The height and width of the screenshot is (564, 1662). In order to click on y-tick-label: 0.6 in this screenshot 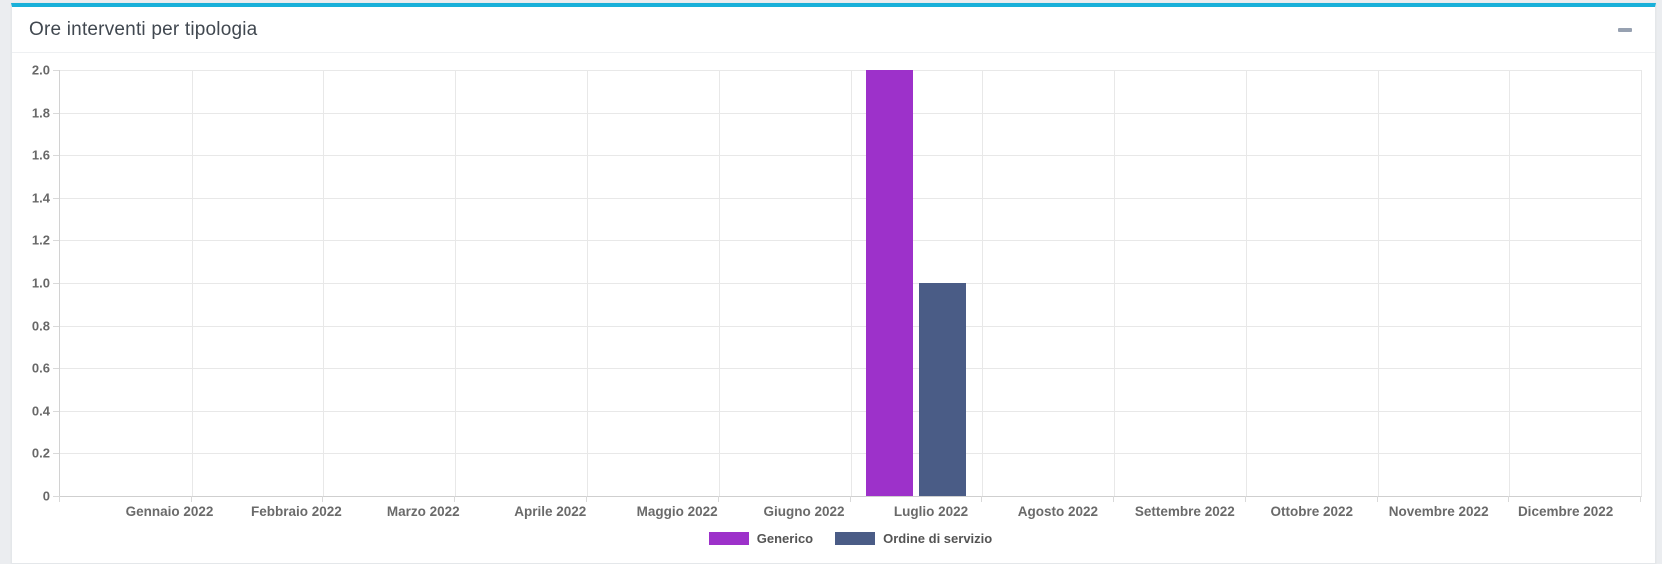, I will do `click(40, 368)`.